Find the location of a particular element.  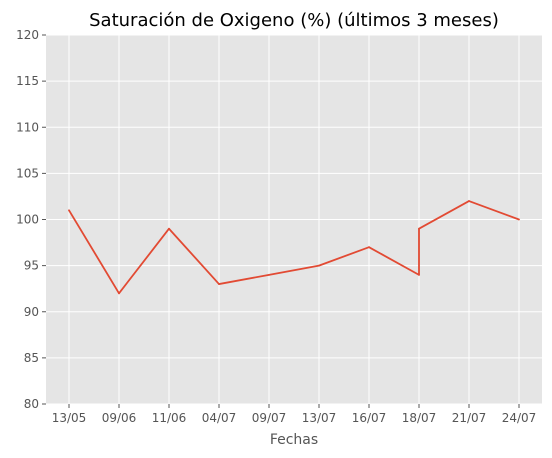

x-tick-label: 13/07 is located at coordinates (319, 418).